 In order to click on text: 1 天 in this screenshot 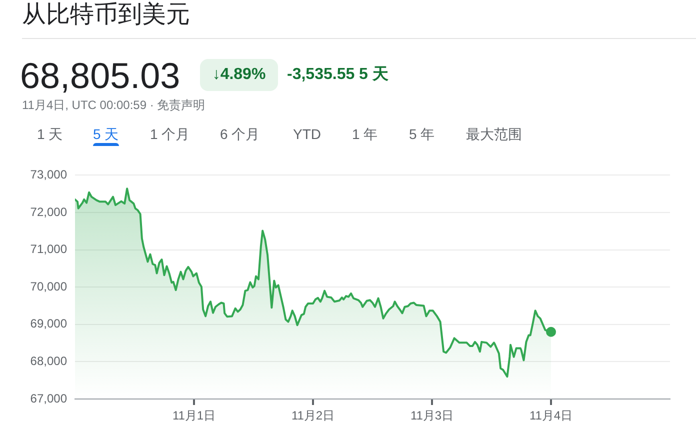, I will do `click(50, 134)`.